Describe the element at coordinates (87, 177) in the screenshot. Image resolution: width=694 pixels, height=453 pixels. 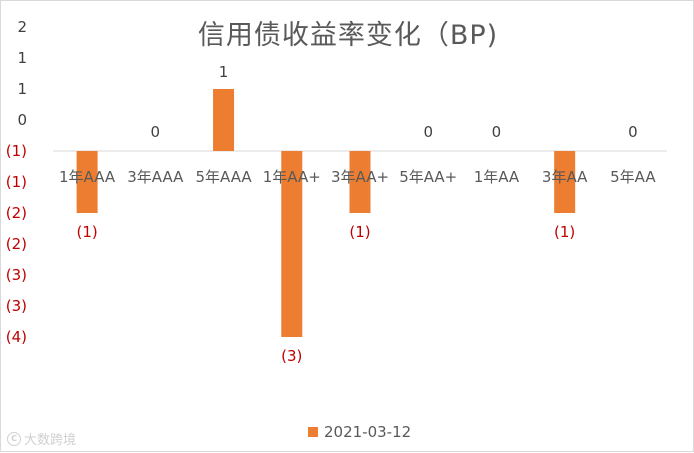
I see `x-category-label: 1年AAA` at that location.